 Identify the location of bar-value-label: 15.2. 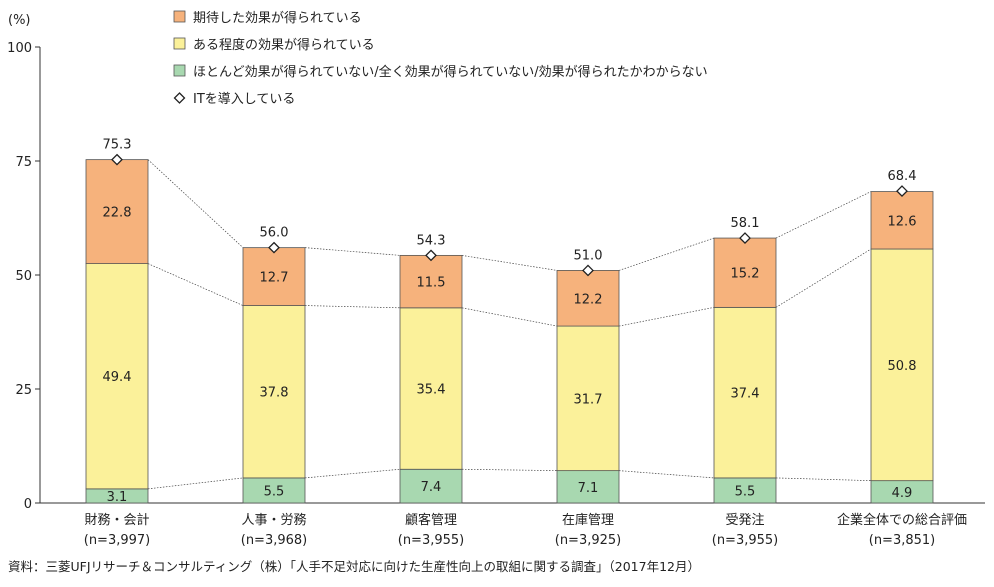
(745, 274).